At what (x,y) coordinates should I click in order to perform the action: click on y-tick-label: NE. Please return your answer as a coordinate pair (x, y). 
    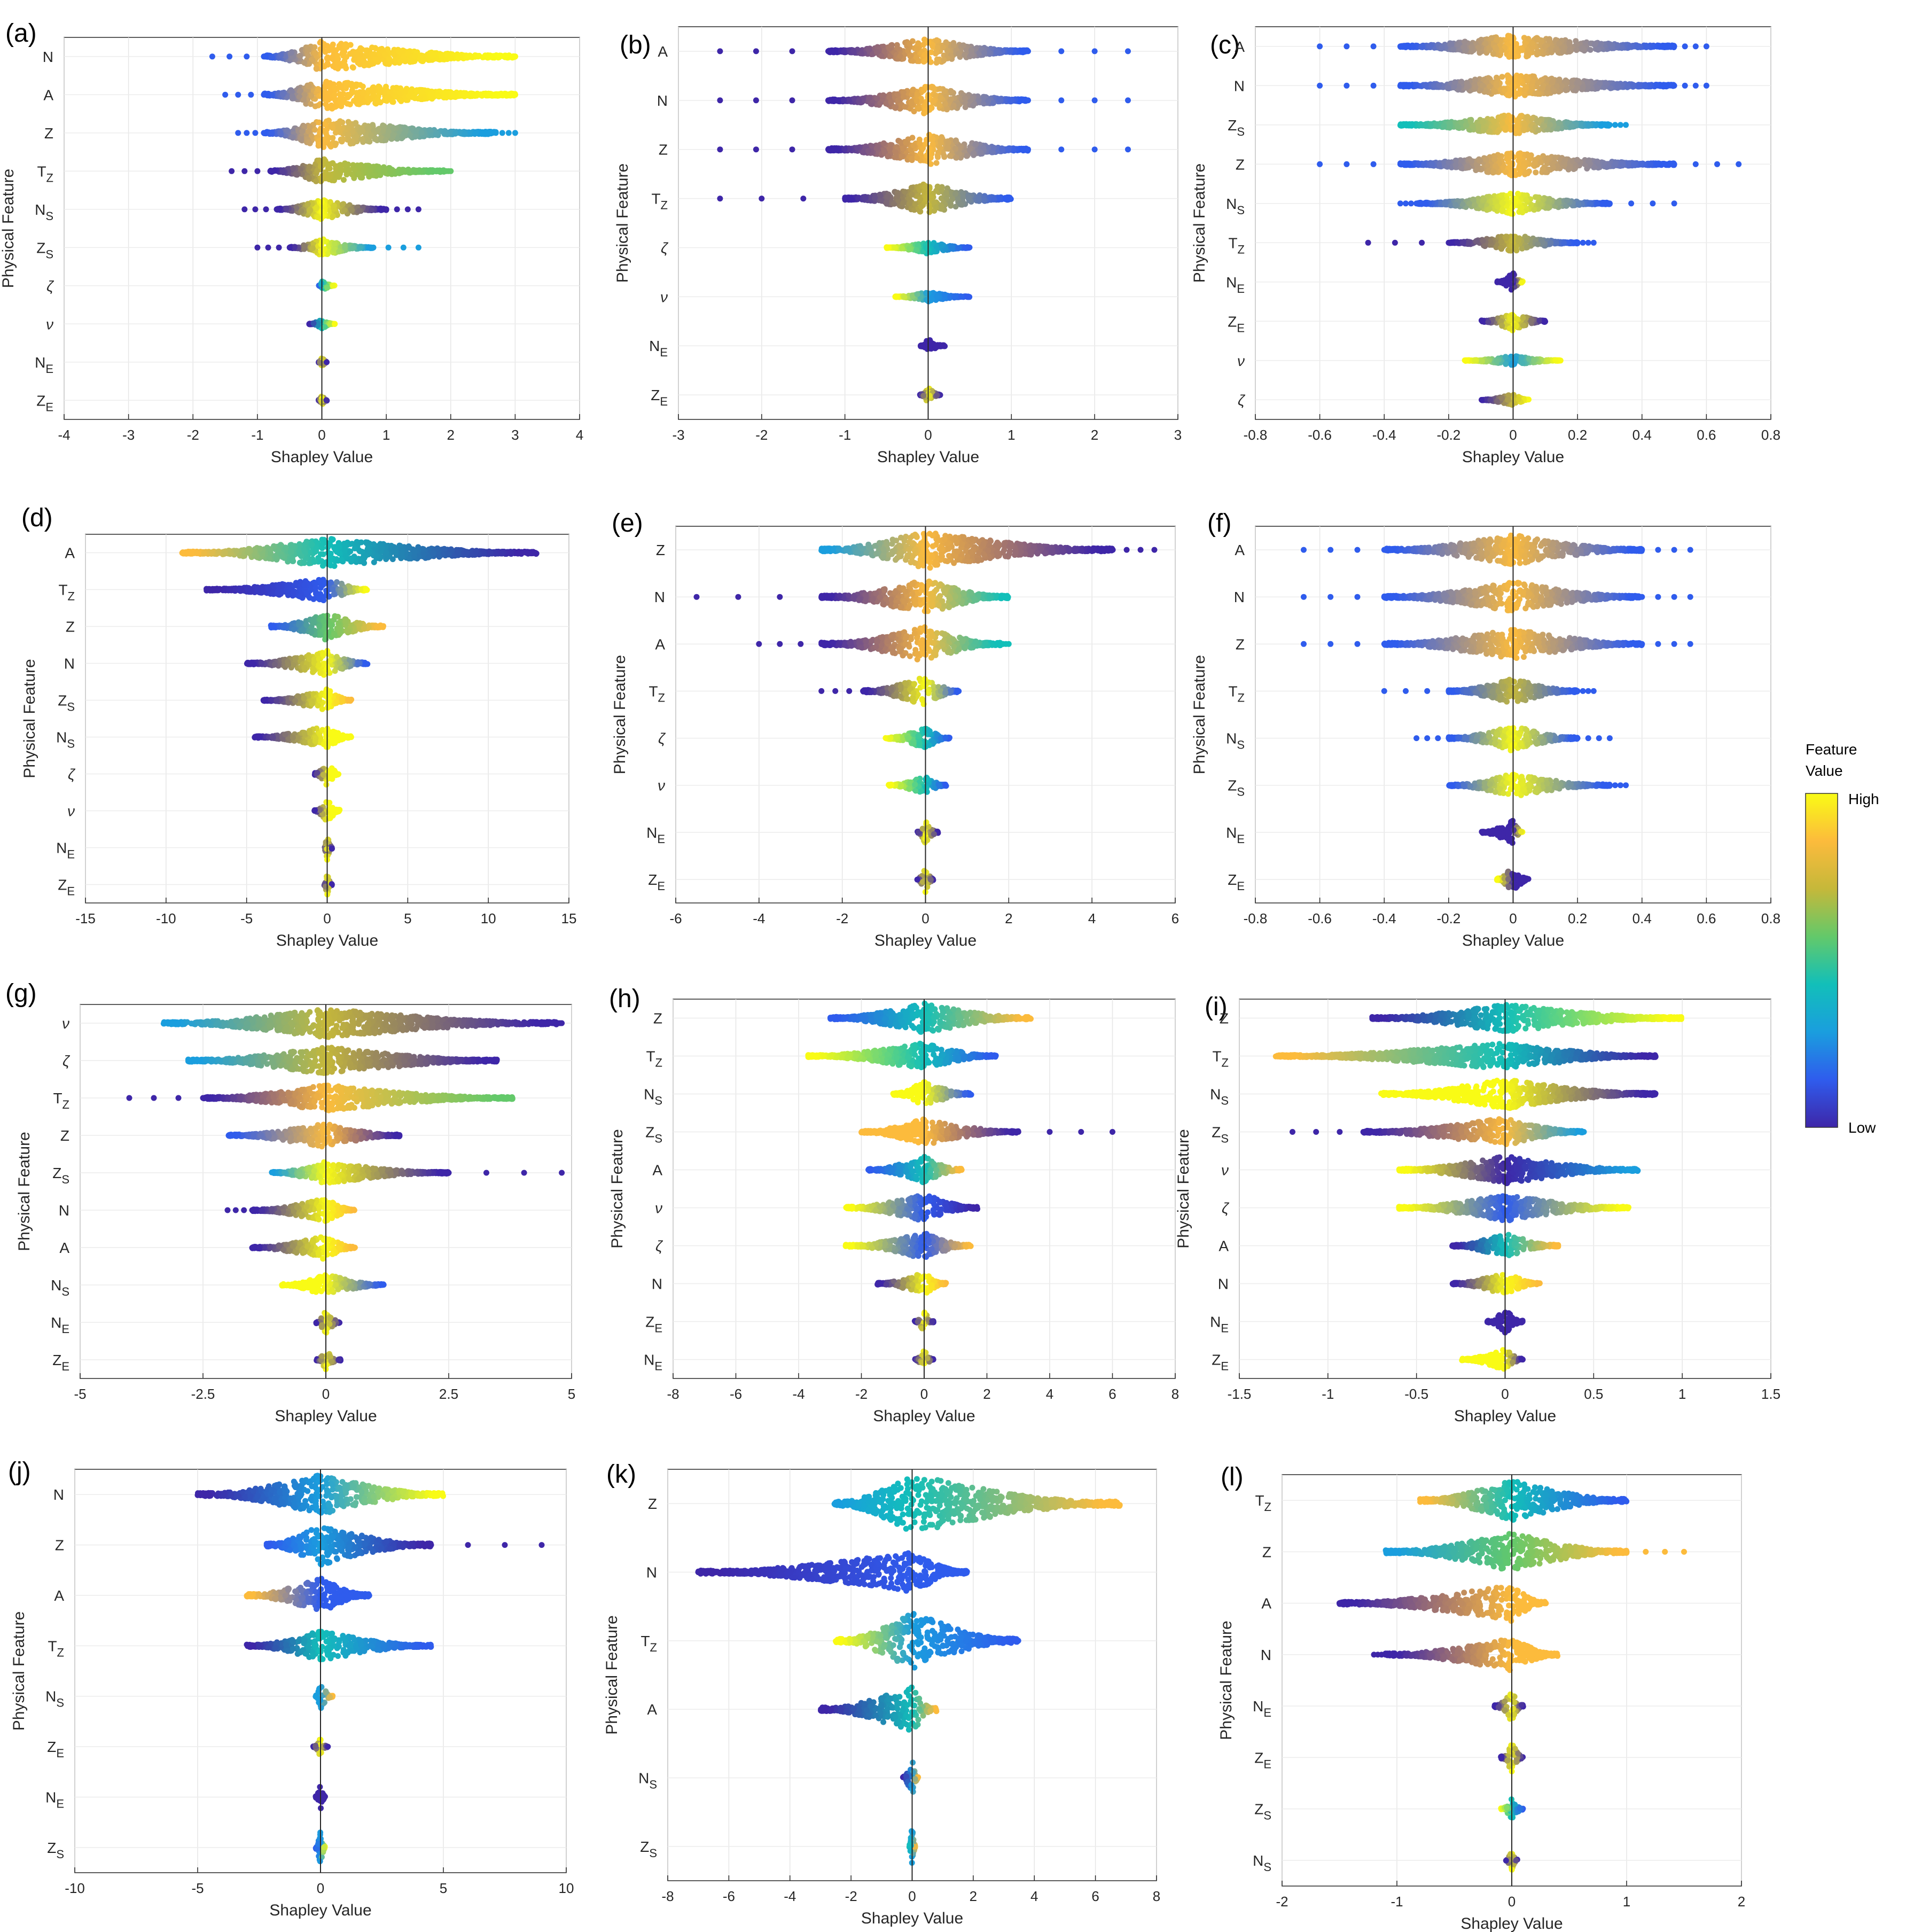
    Looking at the image, I should click on (44, 365).